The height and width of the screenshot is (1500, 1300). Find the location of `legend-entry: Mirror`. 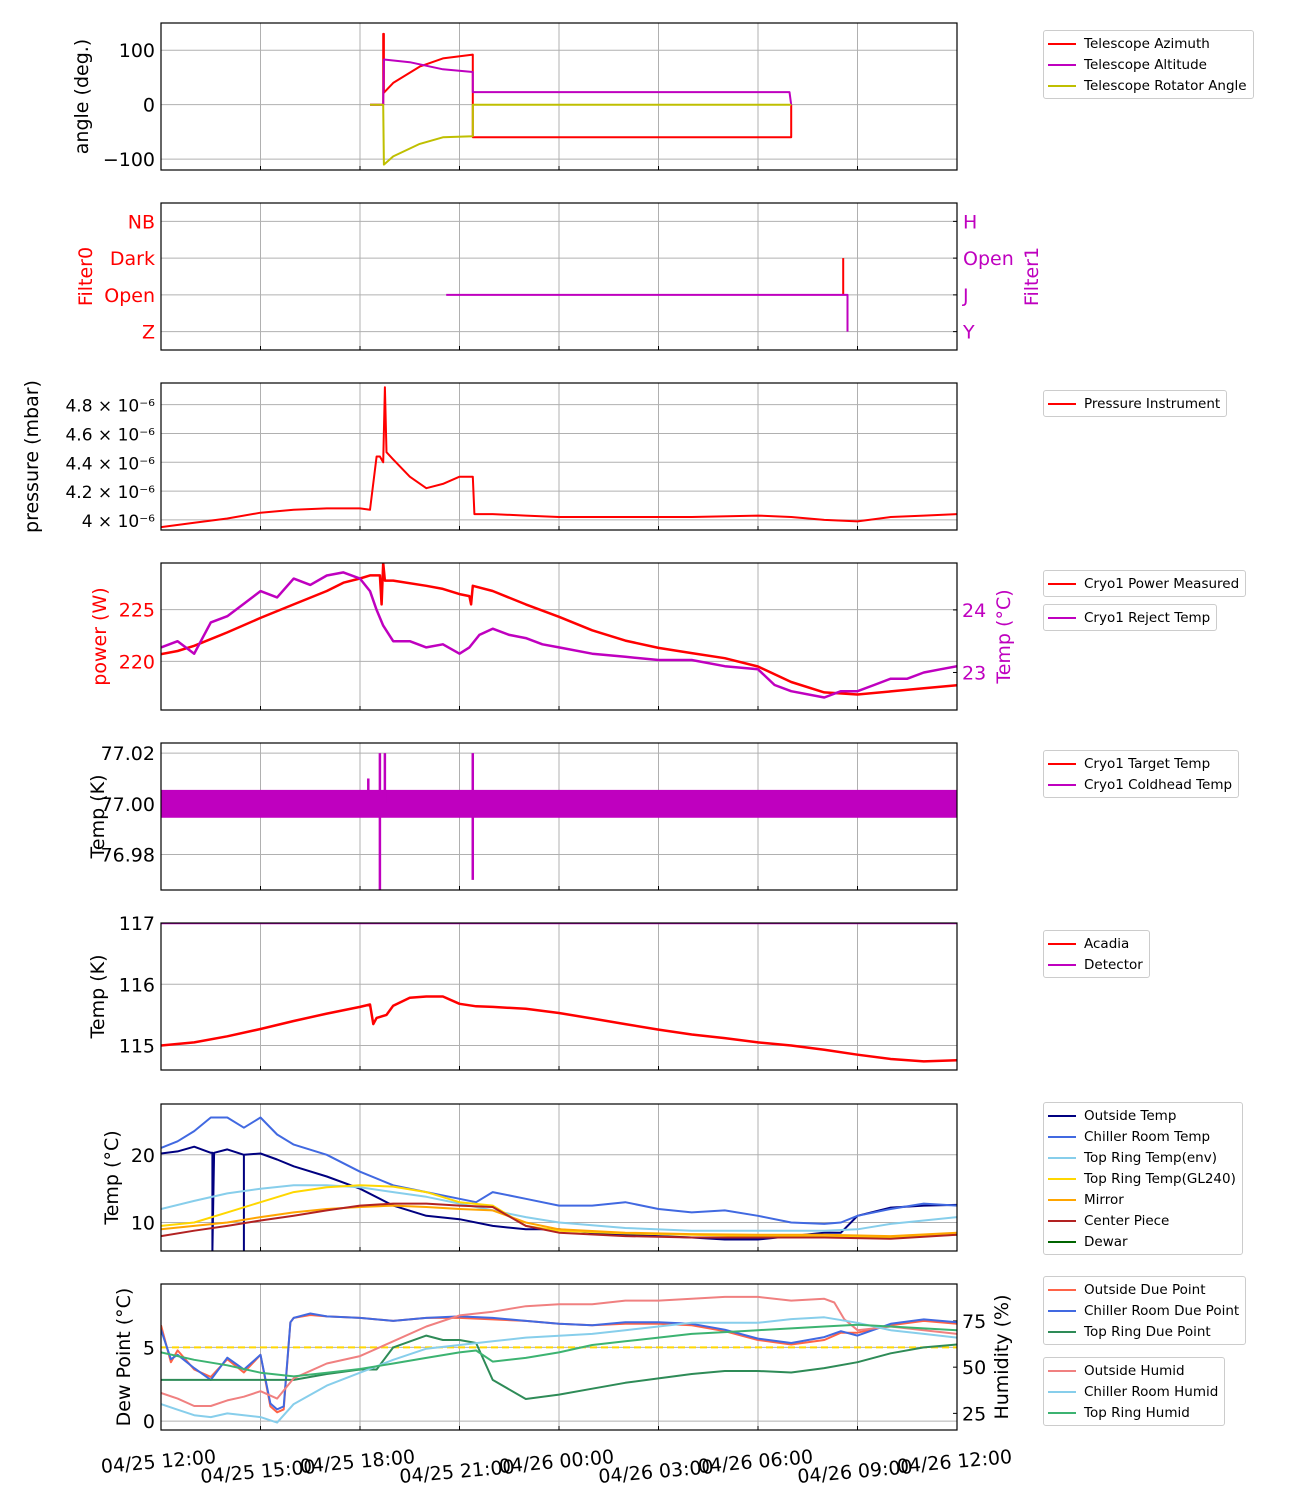

legend-entry: Mirror is located at coordinates (1142, 1199).